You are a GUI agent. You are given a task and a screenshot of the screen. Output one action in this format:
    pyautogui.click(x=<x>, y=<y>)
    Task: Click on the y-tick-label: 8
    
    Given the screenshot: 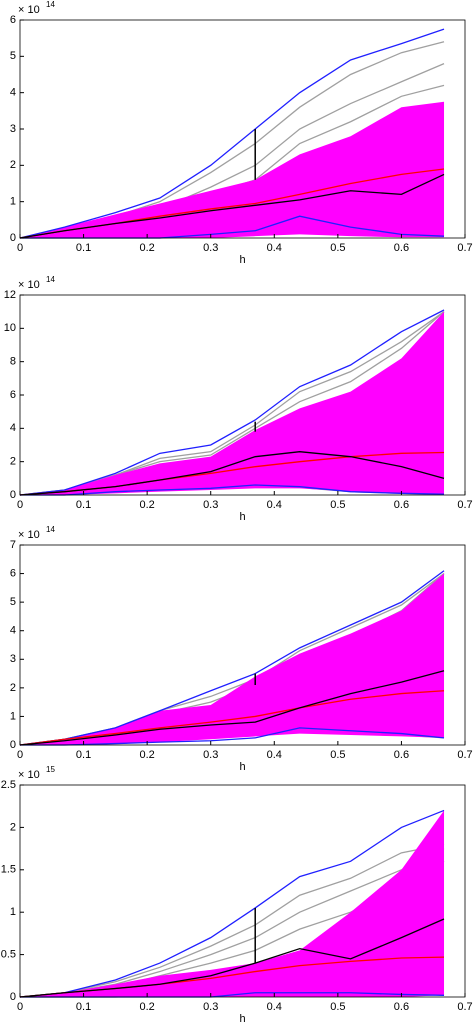 What is the action you would take?
    pyautogui.click(x=13, y=362)
    